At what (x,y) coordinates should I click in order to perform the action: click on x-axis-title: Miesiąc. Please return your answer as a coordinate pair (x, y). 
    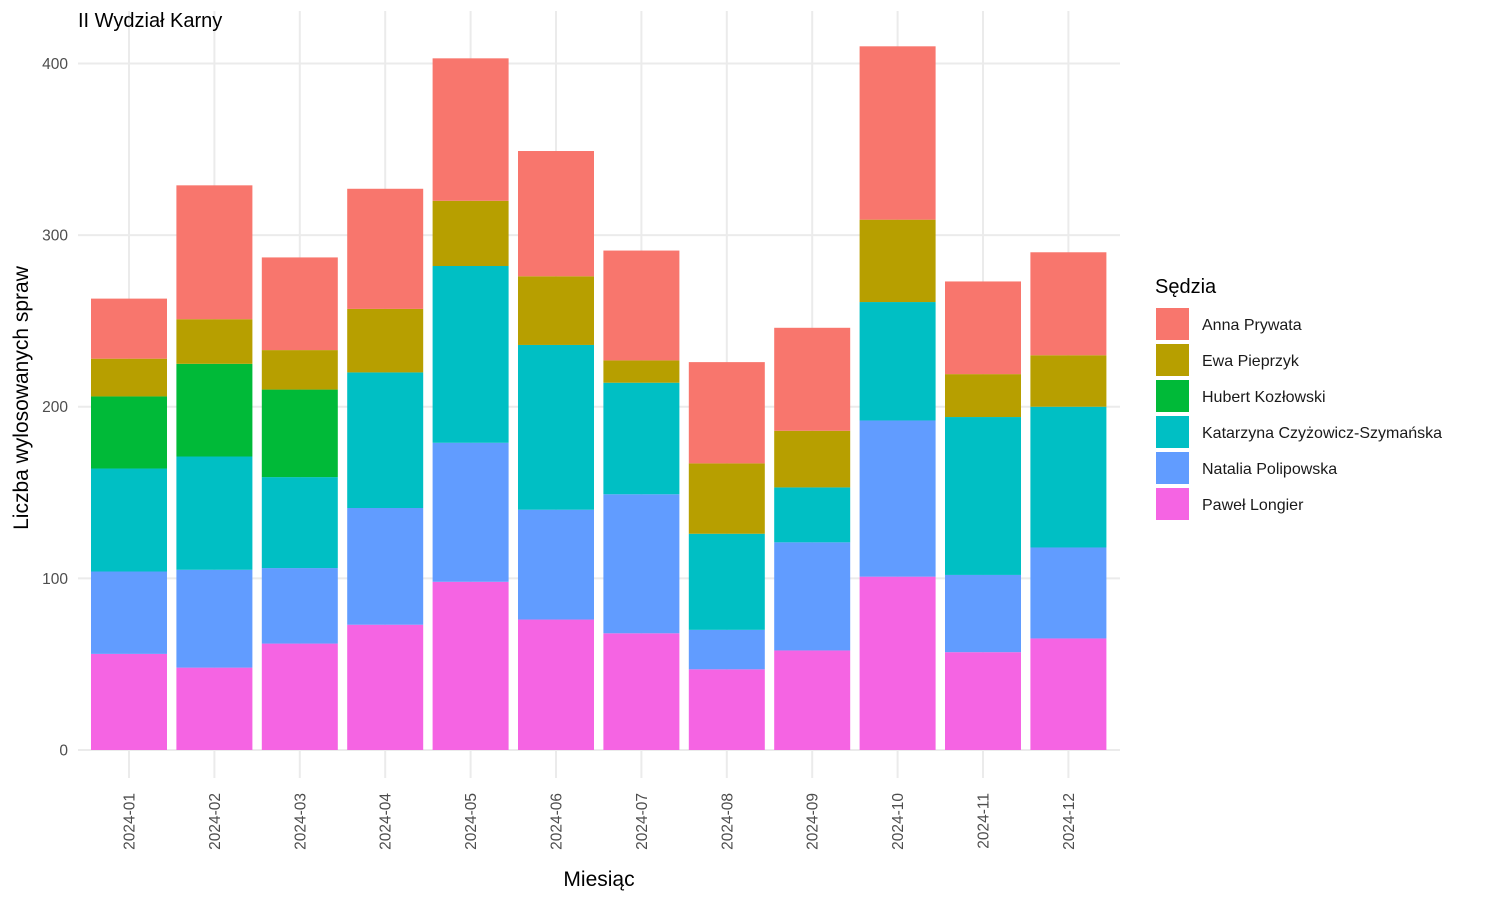
    Looking at the image, I should click on (598, 879).